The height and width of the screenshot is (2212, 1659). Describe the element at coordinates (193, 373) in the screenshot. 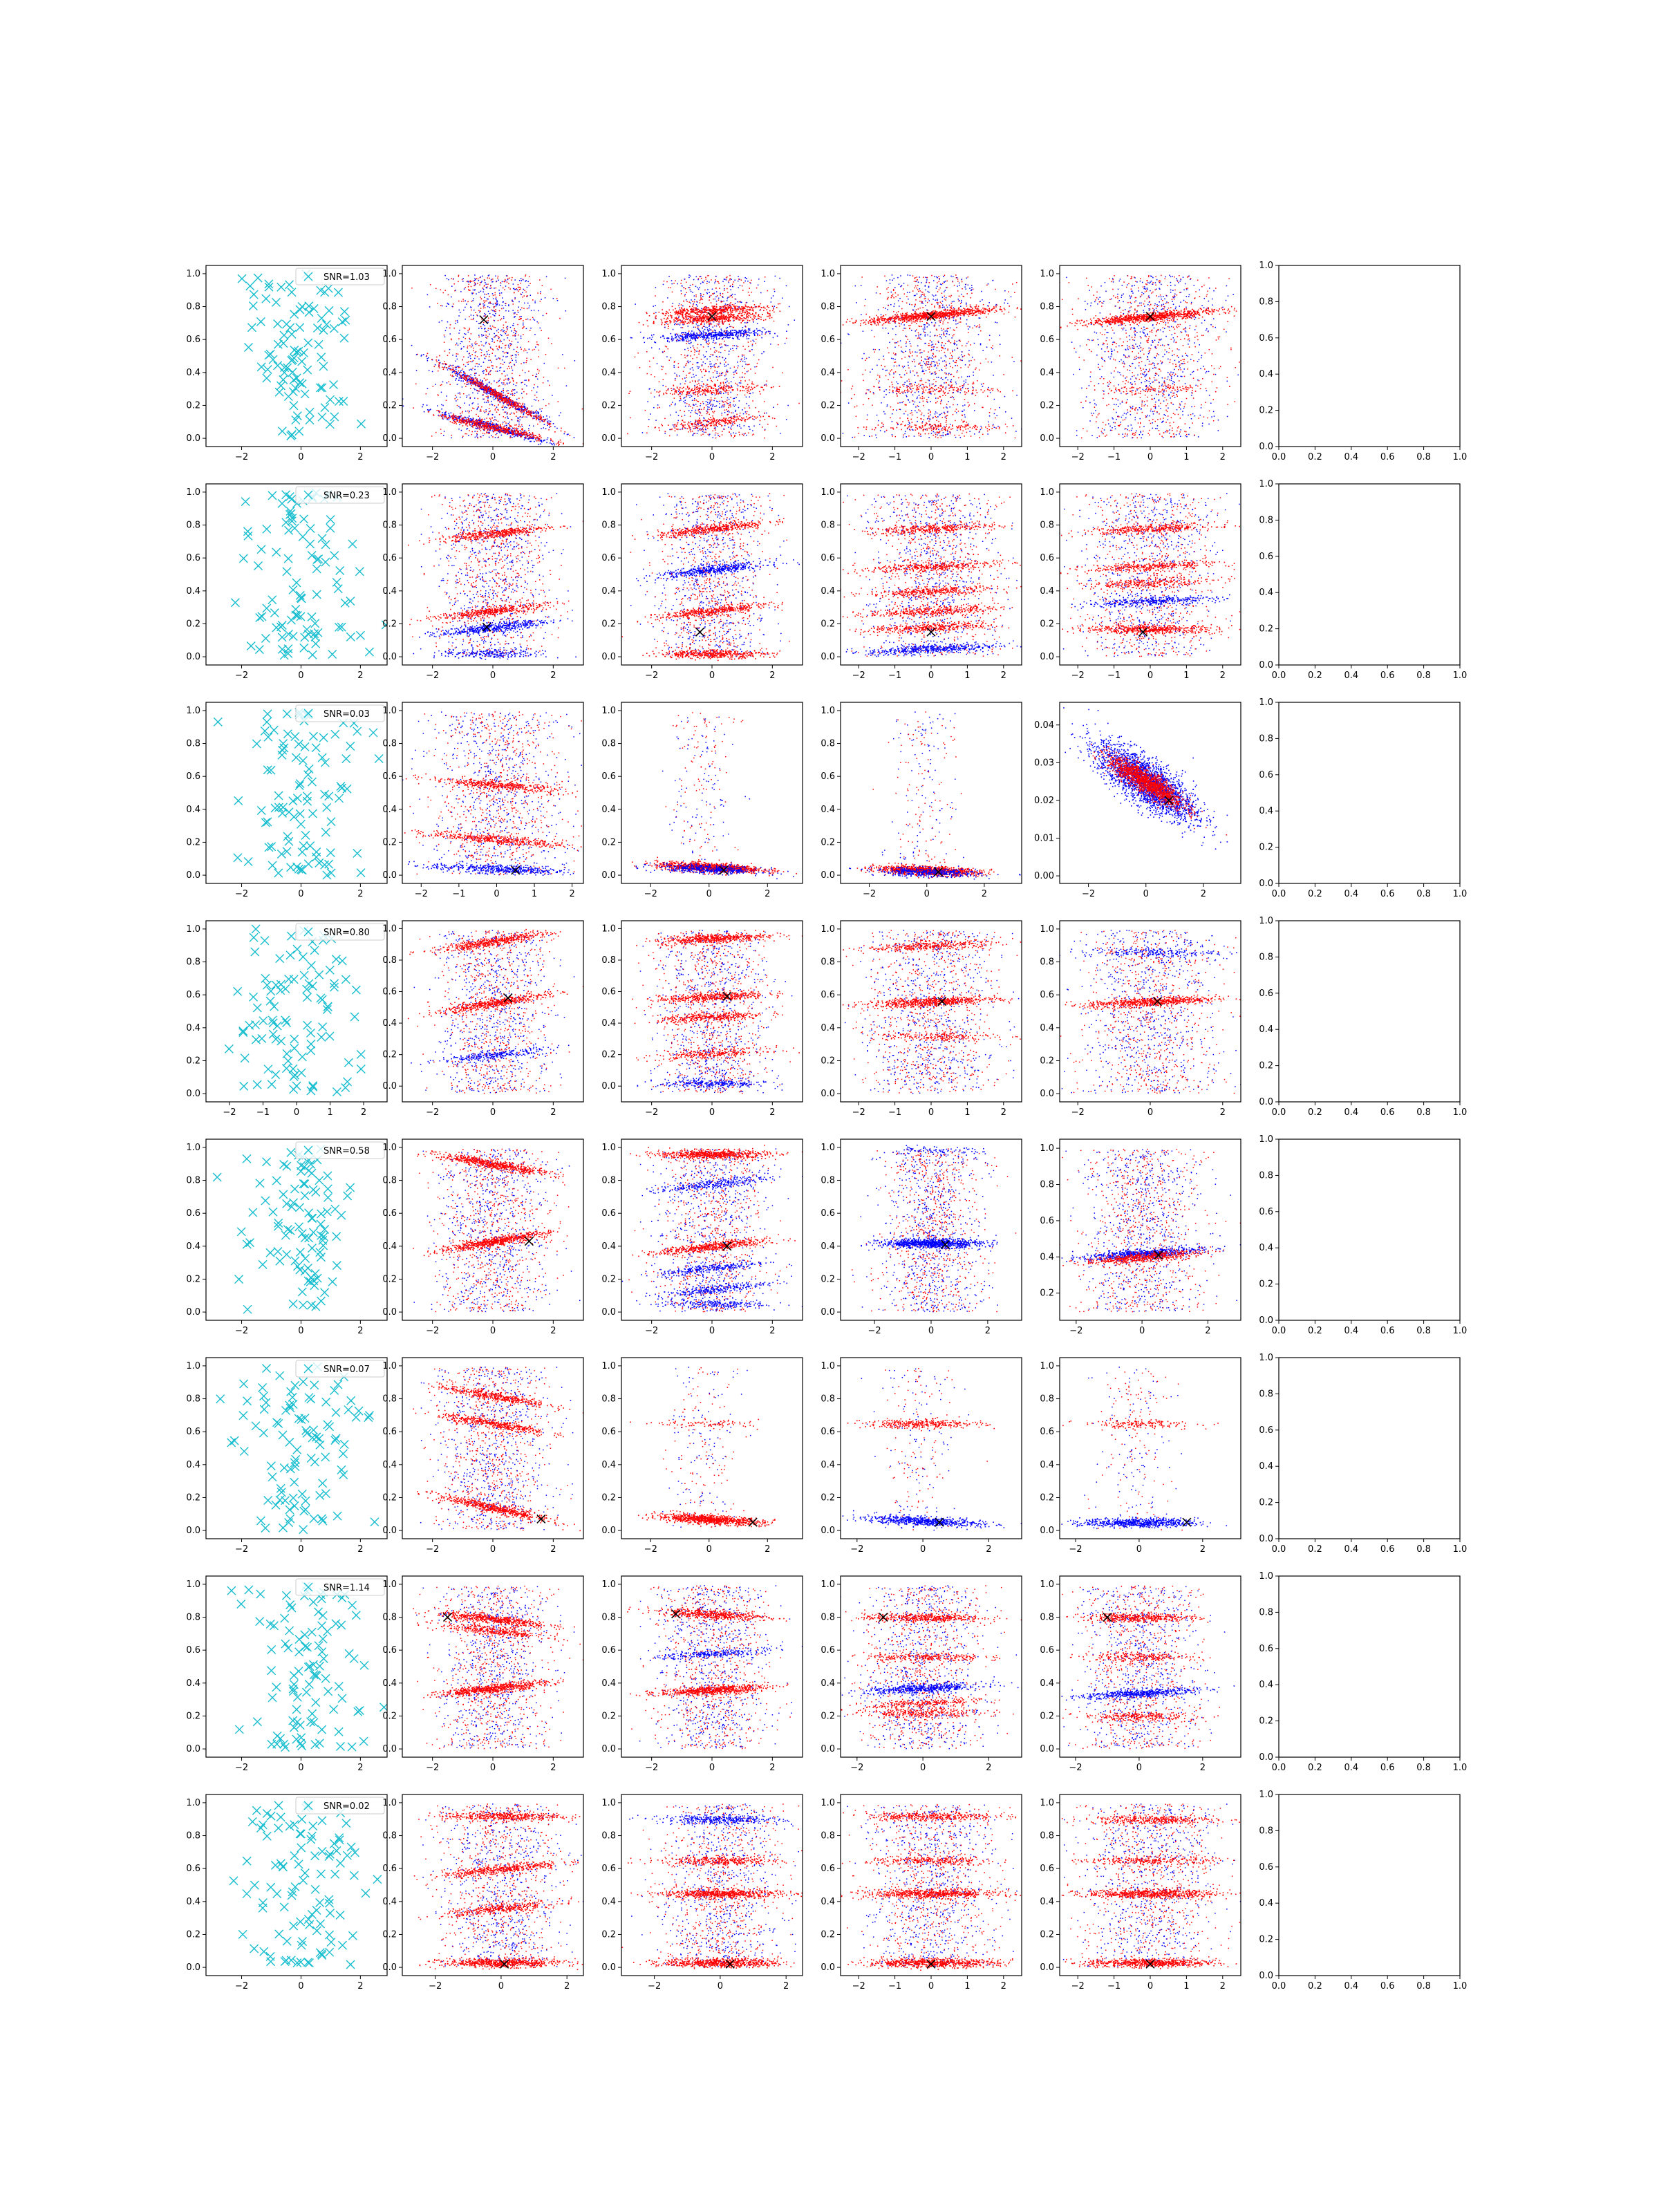

I see `y-tick-label: 0.4` at that location.